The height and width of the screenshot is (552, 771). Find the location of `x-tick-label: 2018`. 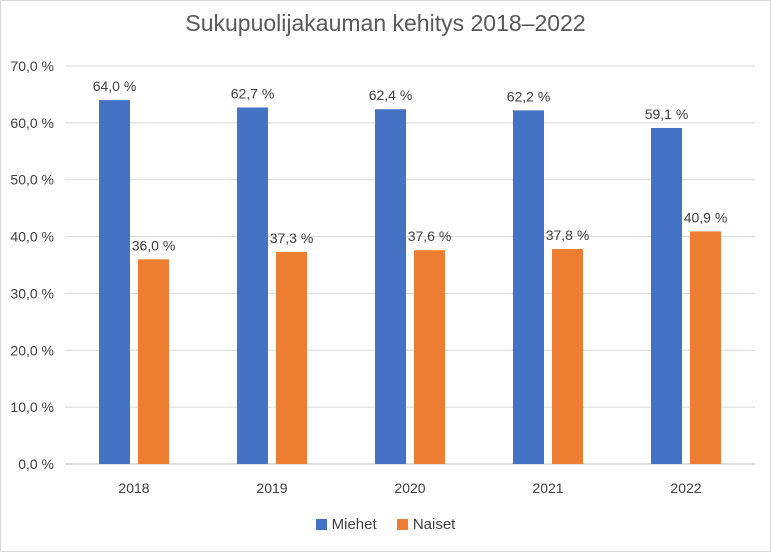

x-tick-label: 2018 is located at coordinates (133, 488).